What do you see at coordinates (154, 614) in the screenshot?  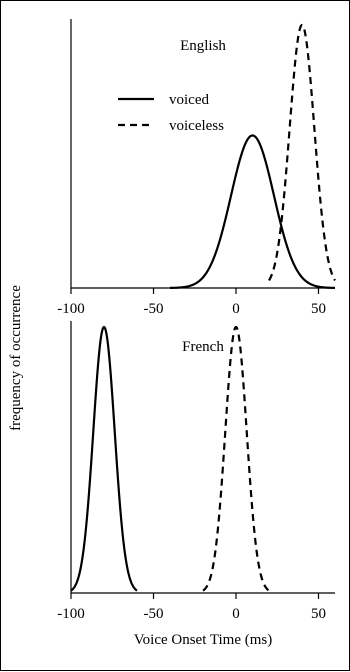 I see `panel-2-x-tick-label-2: -50` at bounding box center [154, 614].